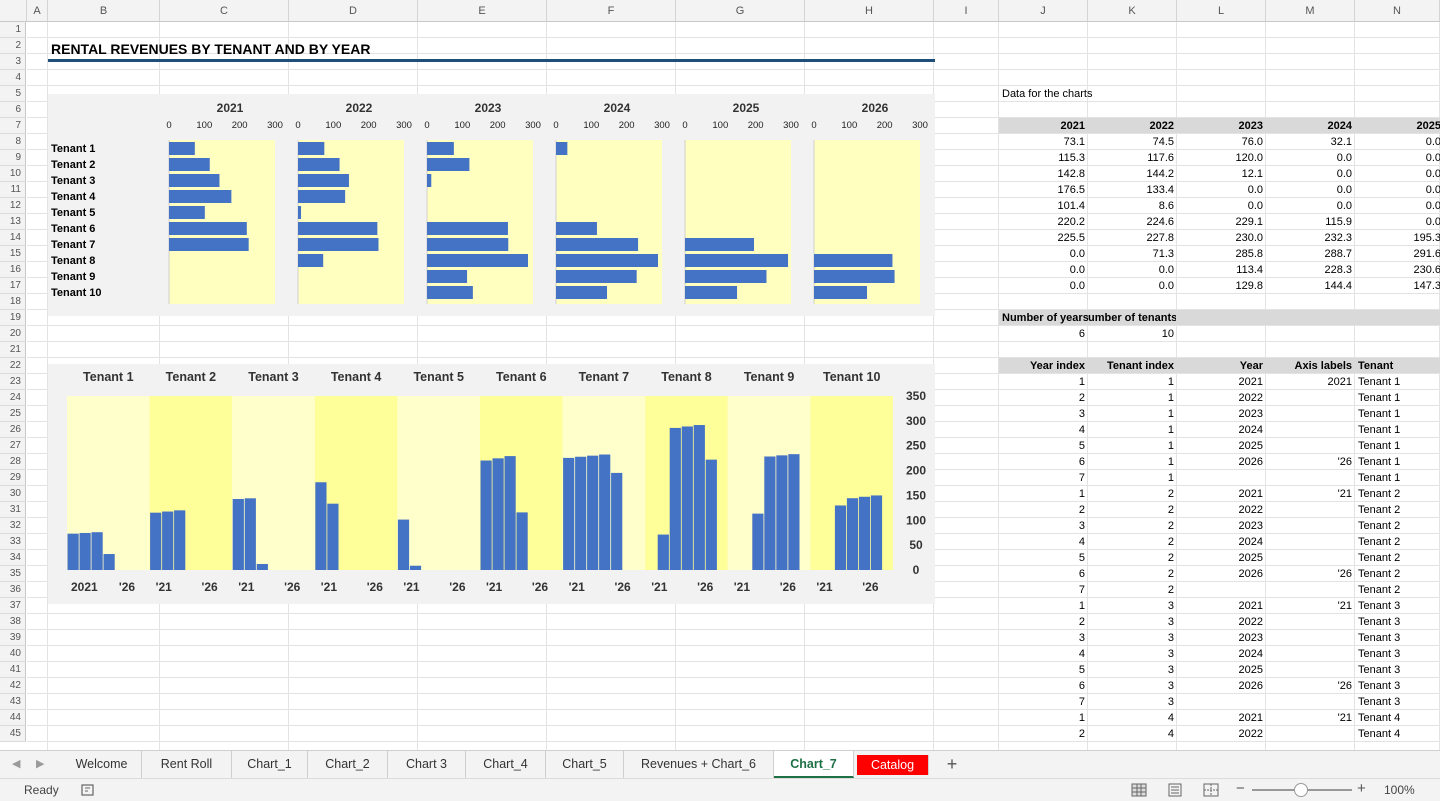 This screenshot has height=801, width=1440. I want to click on row-header: 24, so click(13, 398).